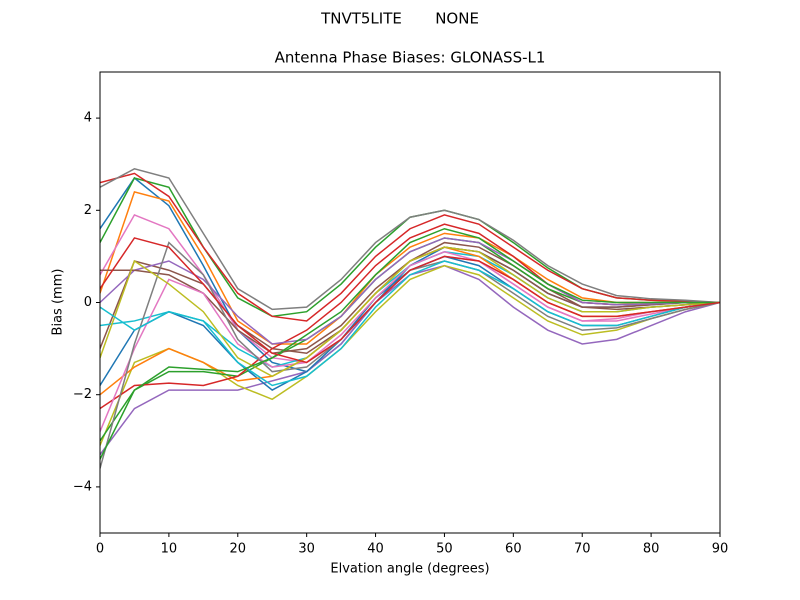 This screenshot has height=600, width=800. I want to click on y-tick-label: 4, so click(88, 118).